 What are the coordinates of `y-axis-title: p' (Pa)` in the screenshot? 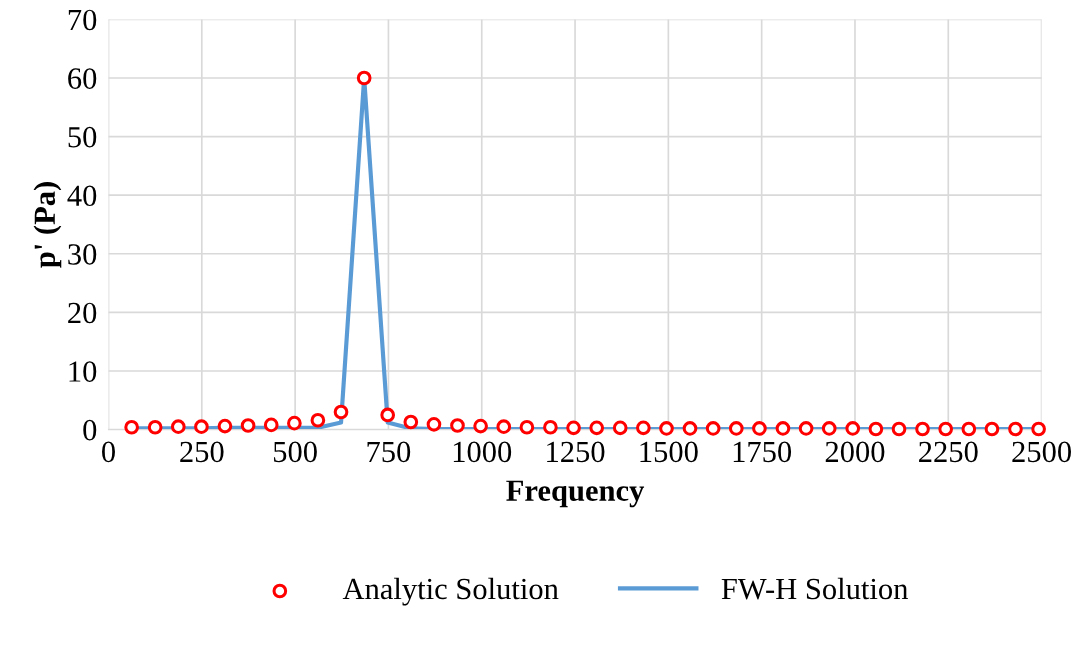 It's located at (47, 225).